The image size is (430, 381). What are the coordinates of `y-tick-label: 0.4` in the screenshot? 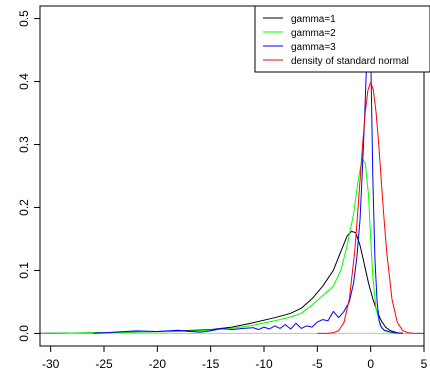 It's located at (24, 81).